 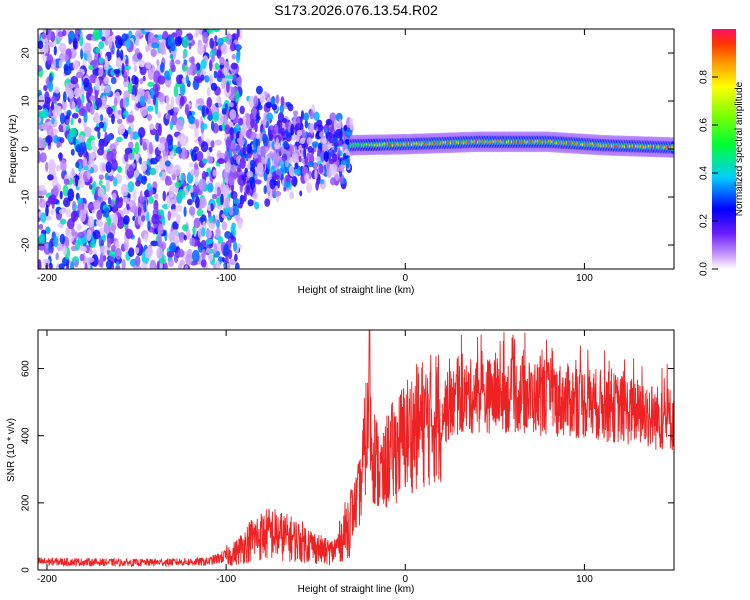 What do you see at coordinates (405, 278) in the screenshot?
I see `x-tick-label: 0` at bounding box center [405, 278].